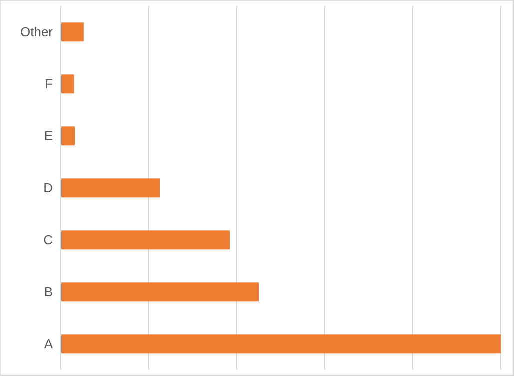  I want to click on y-tick-label: F, so click(49, 84).